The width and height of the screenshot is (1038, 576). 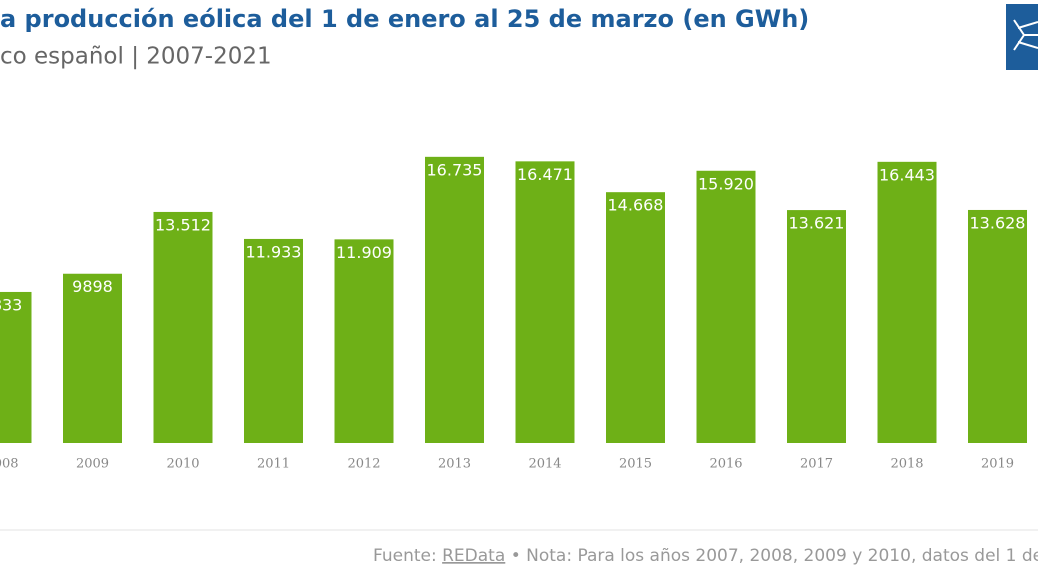 I want to click on value-label: 11.909, so click(x=364, y=252).